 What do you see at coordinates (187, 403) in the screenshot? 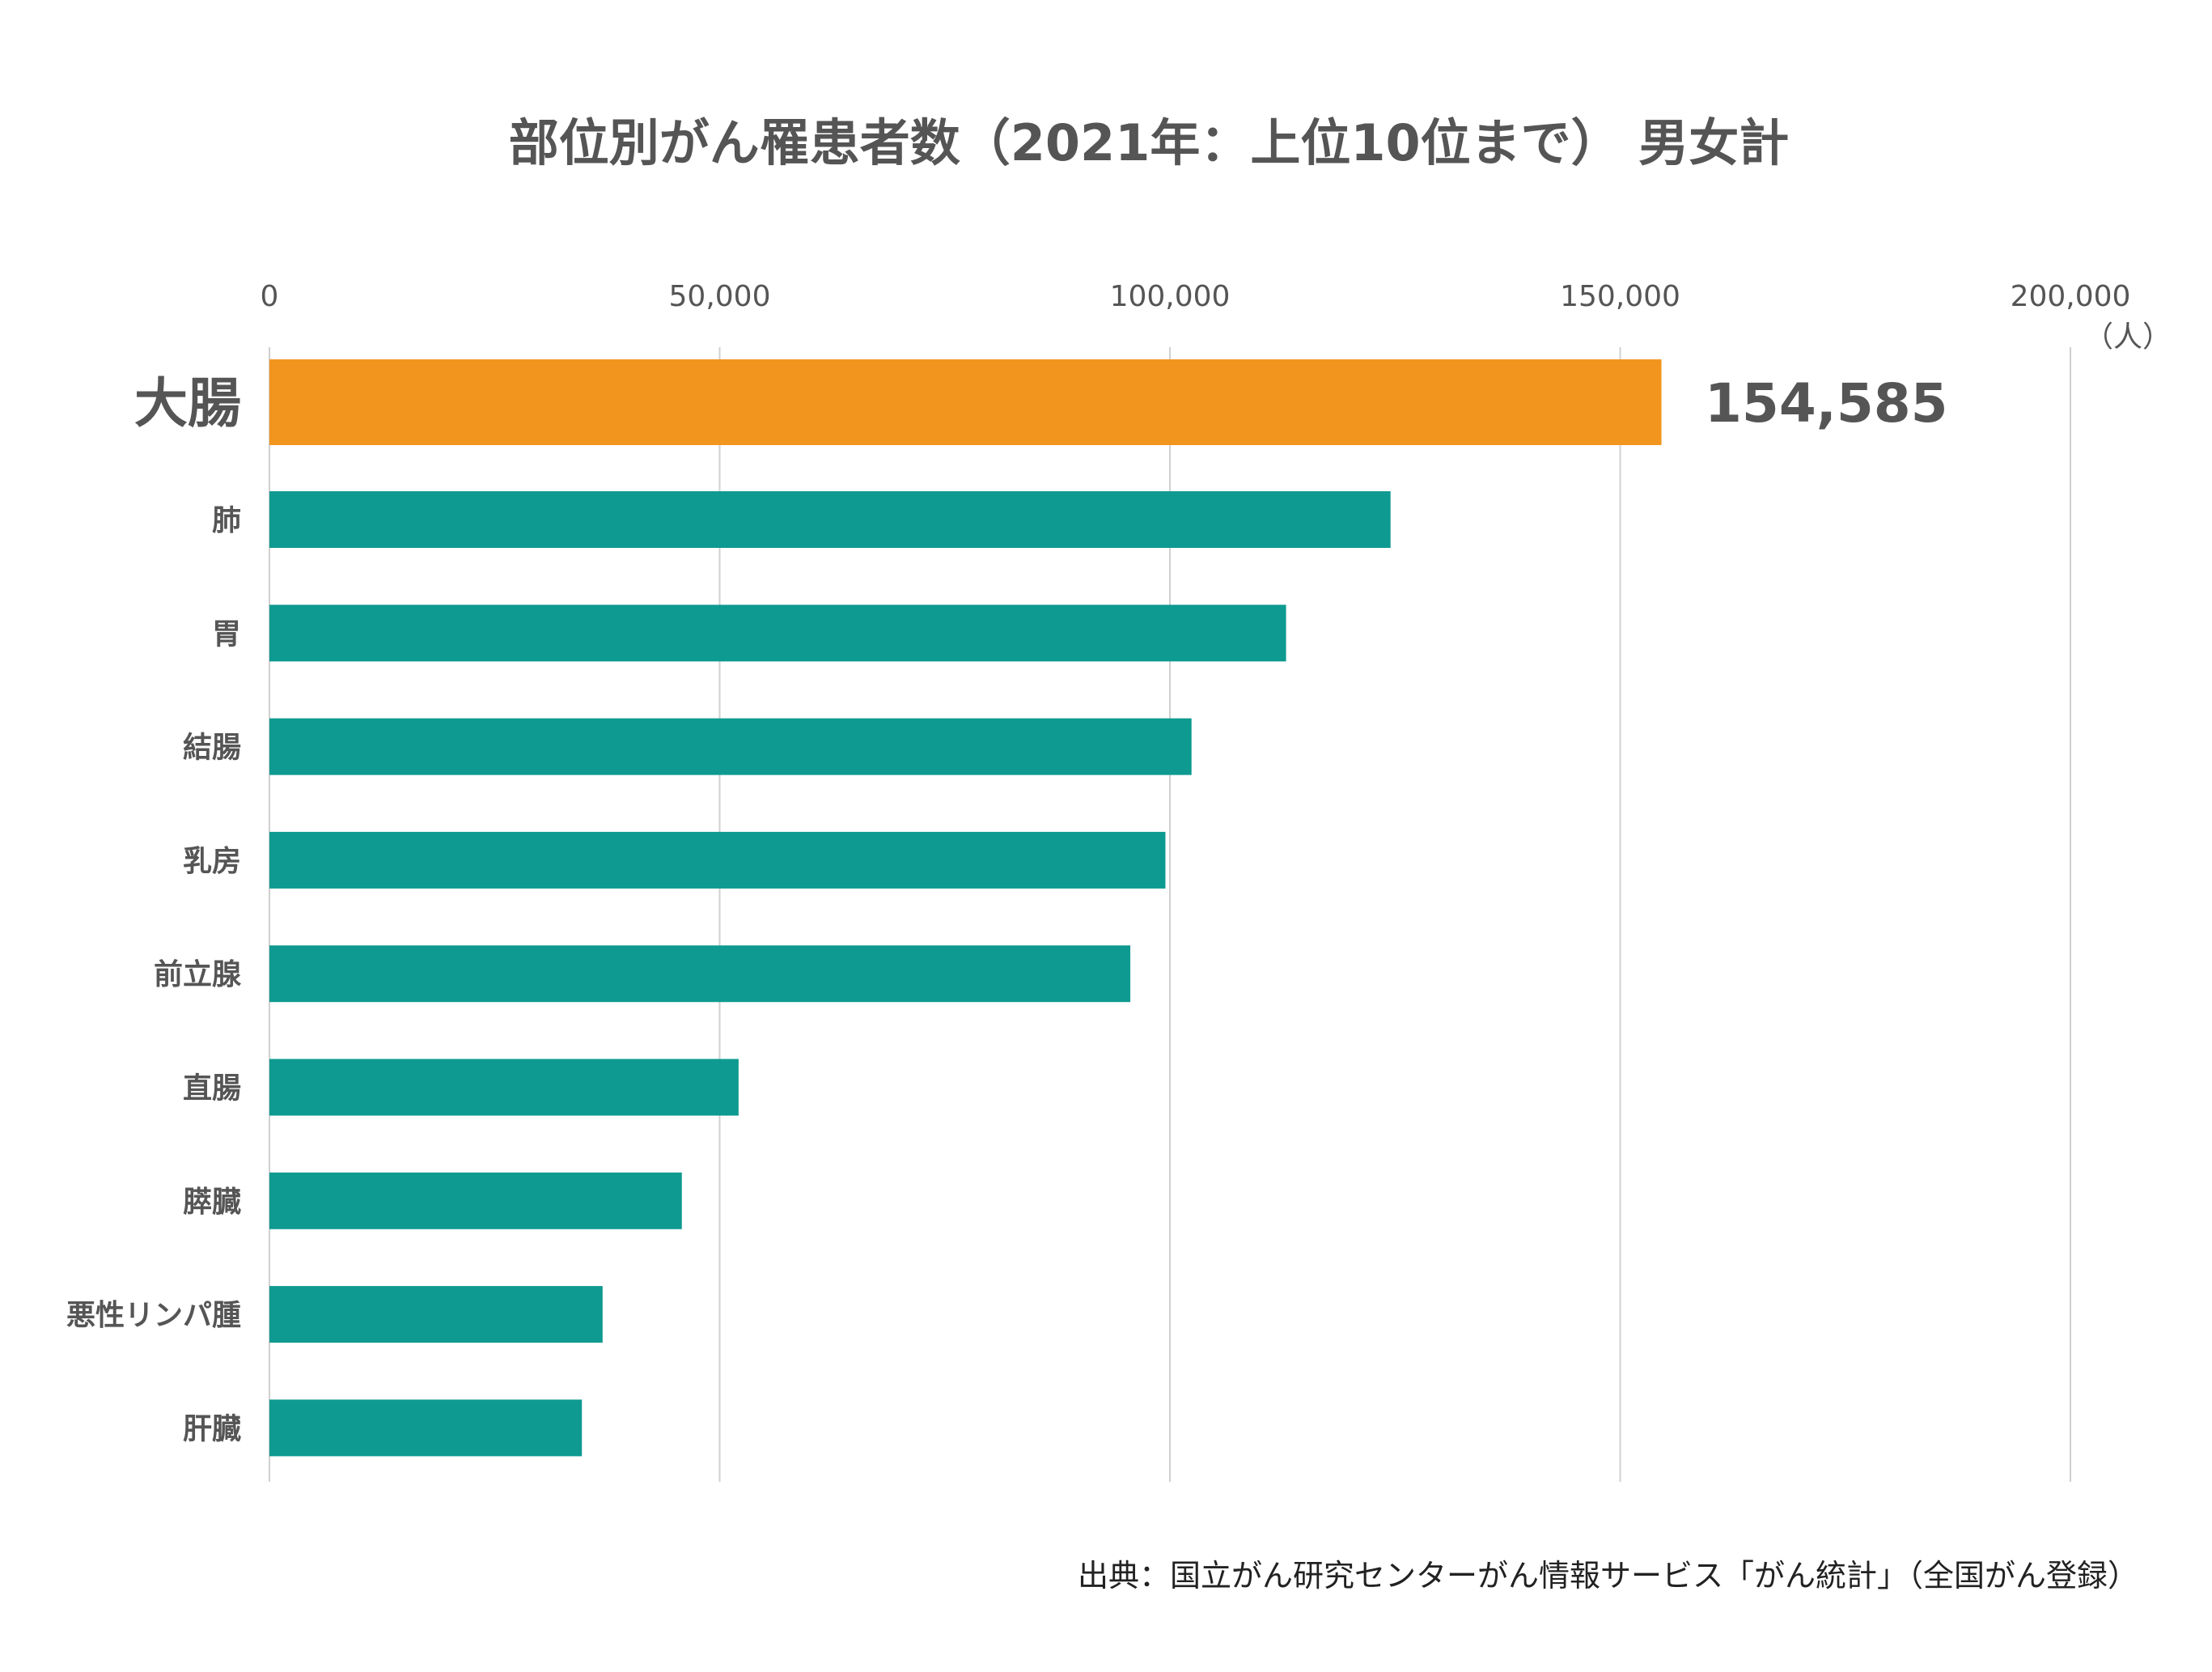
I see `category-label: 大腸` at bounding box center [187, 403].